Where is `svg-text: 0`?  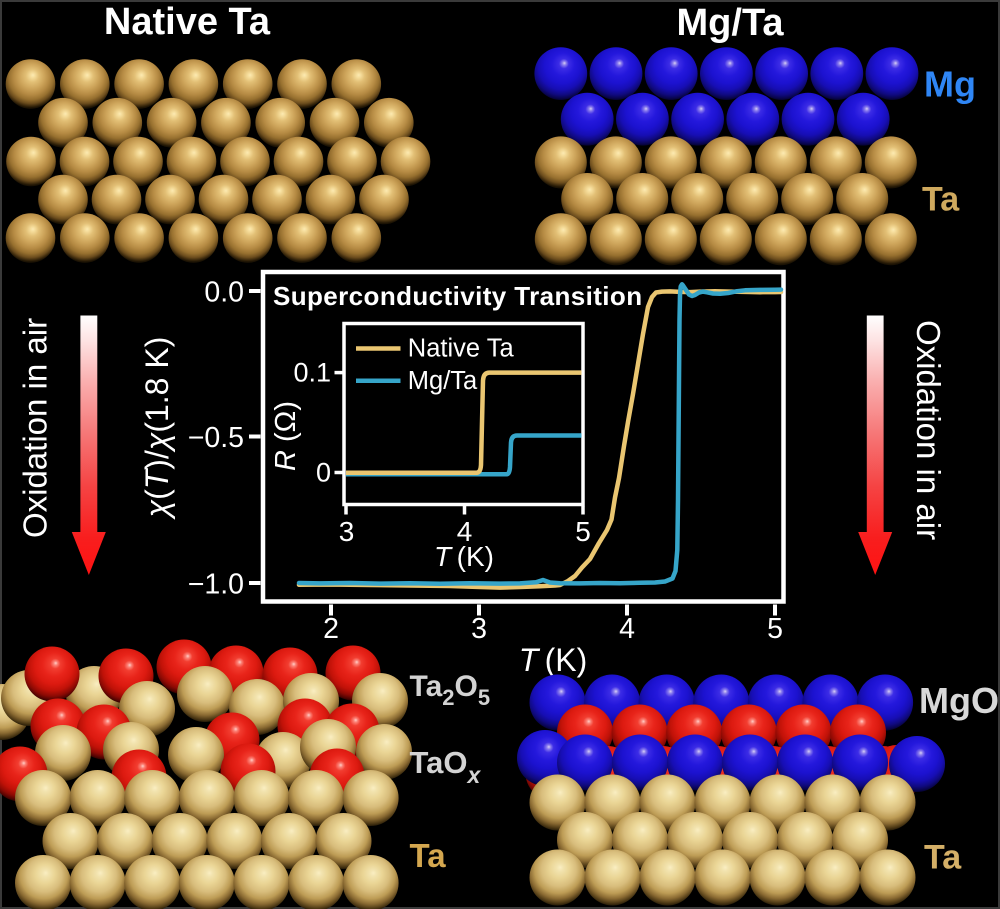
svg-text: 0 is located at coordinates (323, 473).